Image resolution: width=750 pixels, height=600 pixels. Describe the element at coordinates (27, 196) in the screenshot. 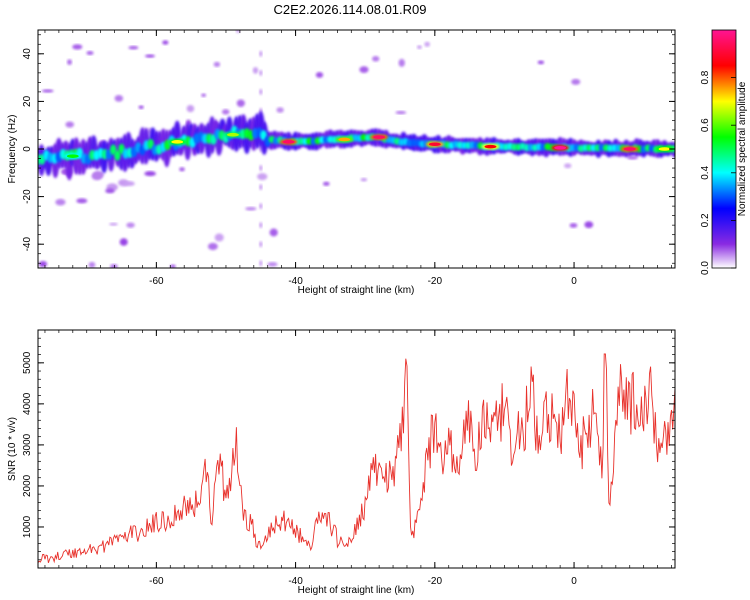

I see `y-tick-label: -20` at that location.